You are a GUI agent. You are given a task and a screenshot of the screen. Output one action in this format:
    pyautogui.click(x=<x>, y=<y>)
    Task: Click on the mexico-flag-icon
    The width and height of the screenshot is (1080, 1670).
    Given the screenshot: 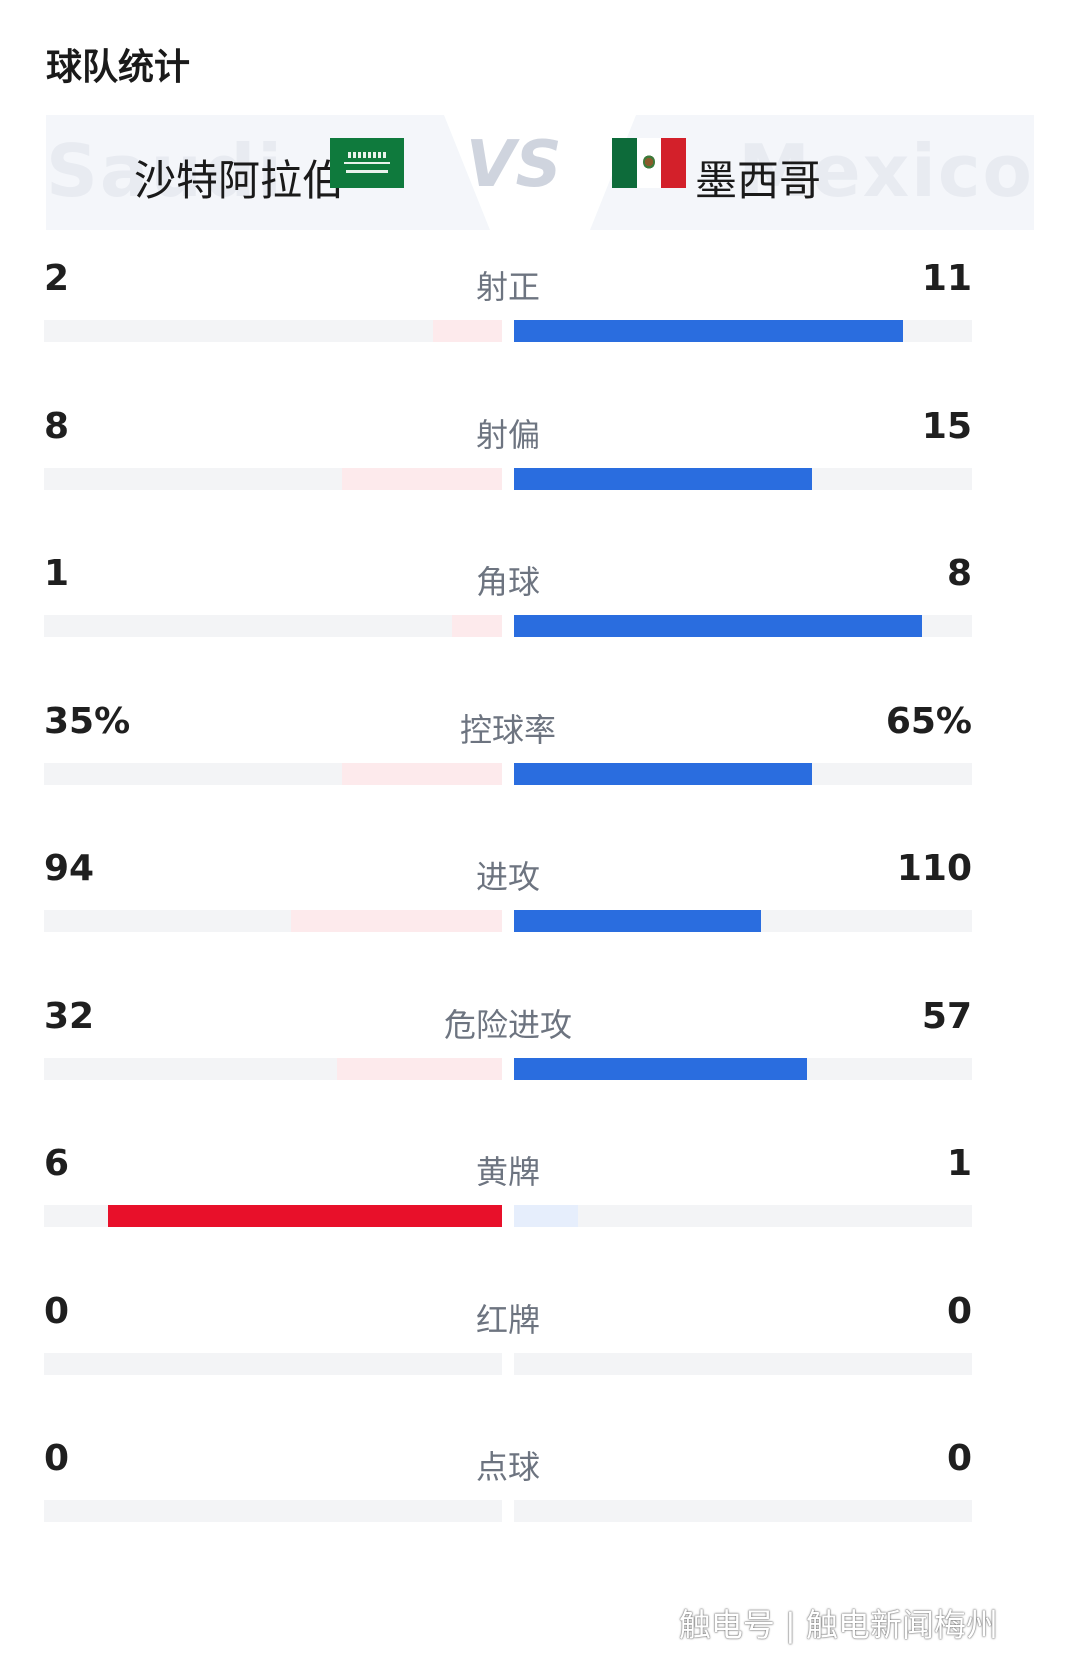 What is the action you would take?
    pyautogui.click(x=649, y=163)
    